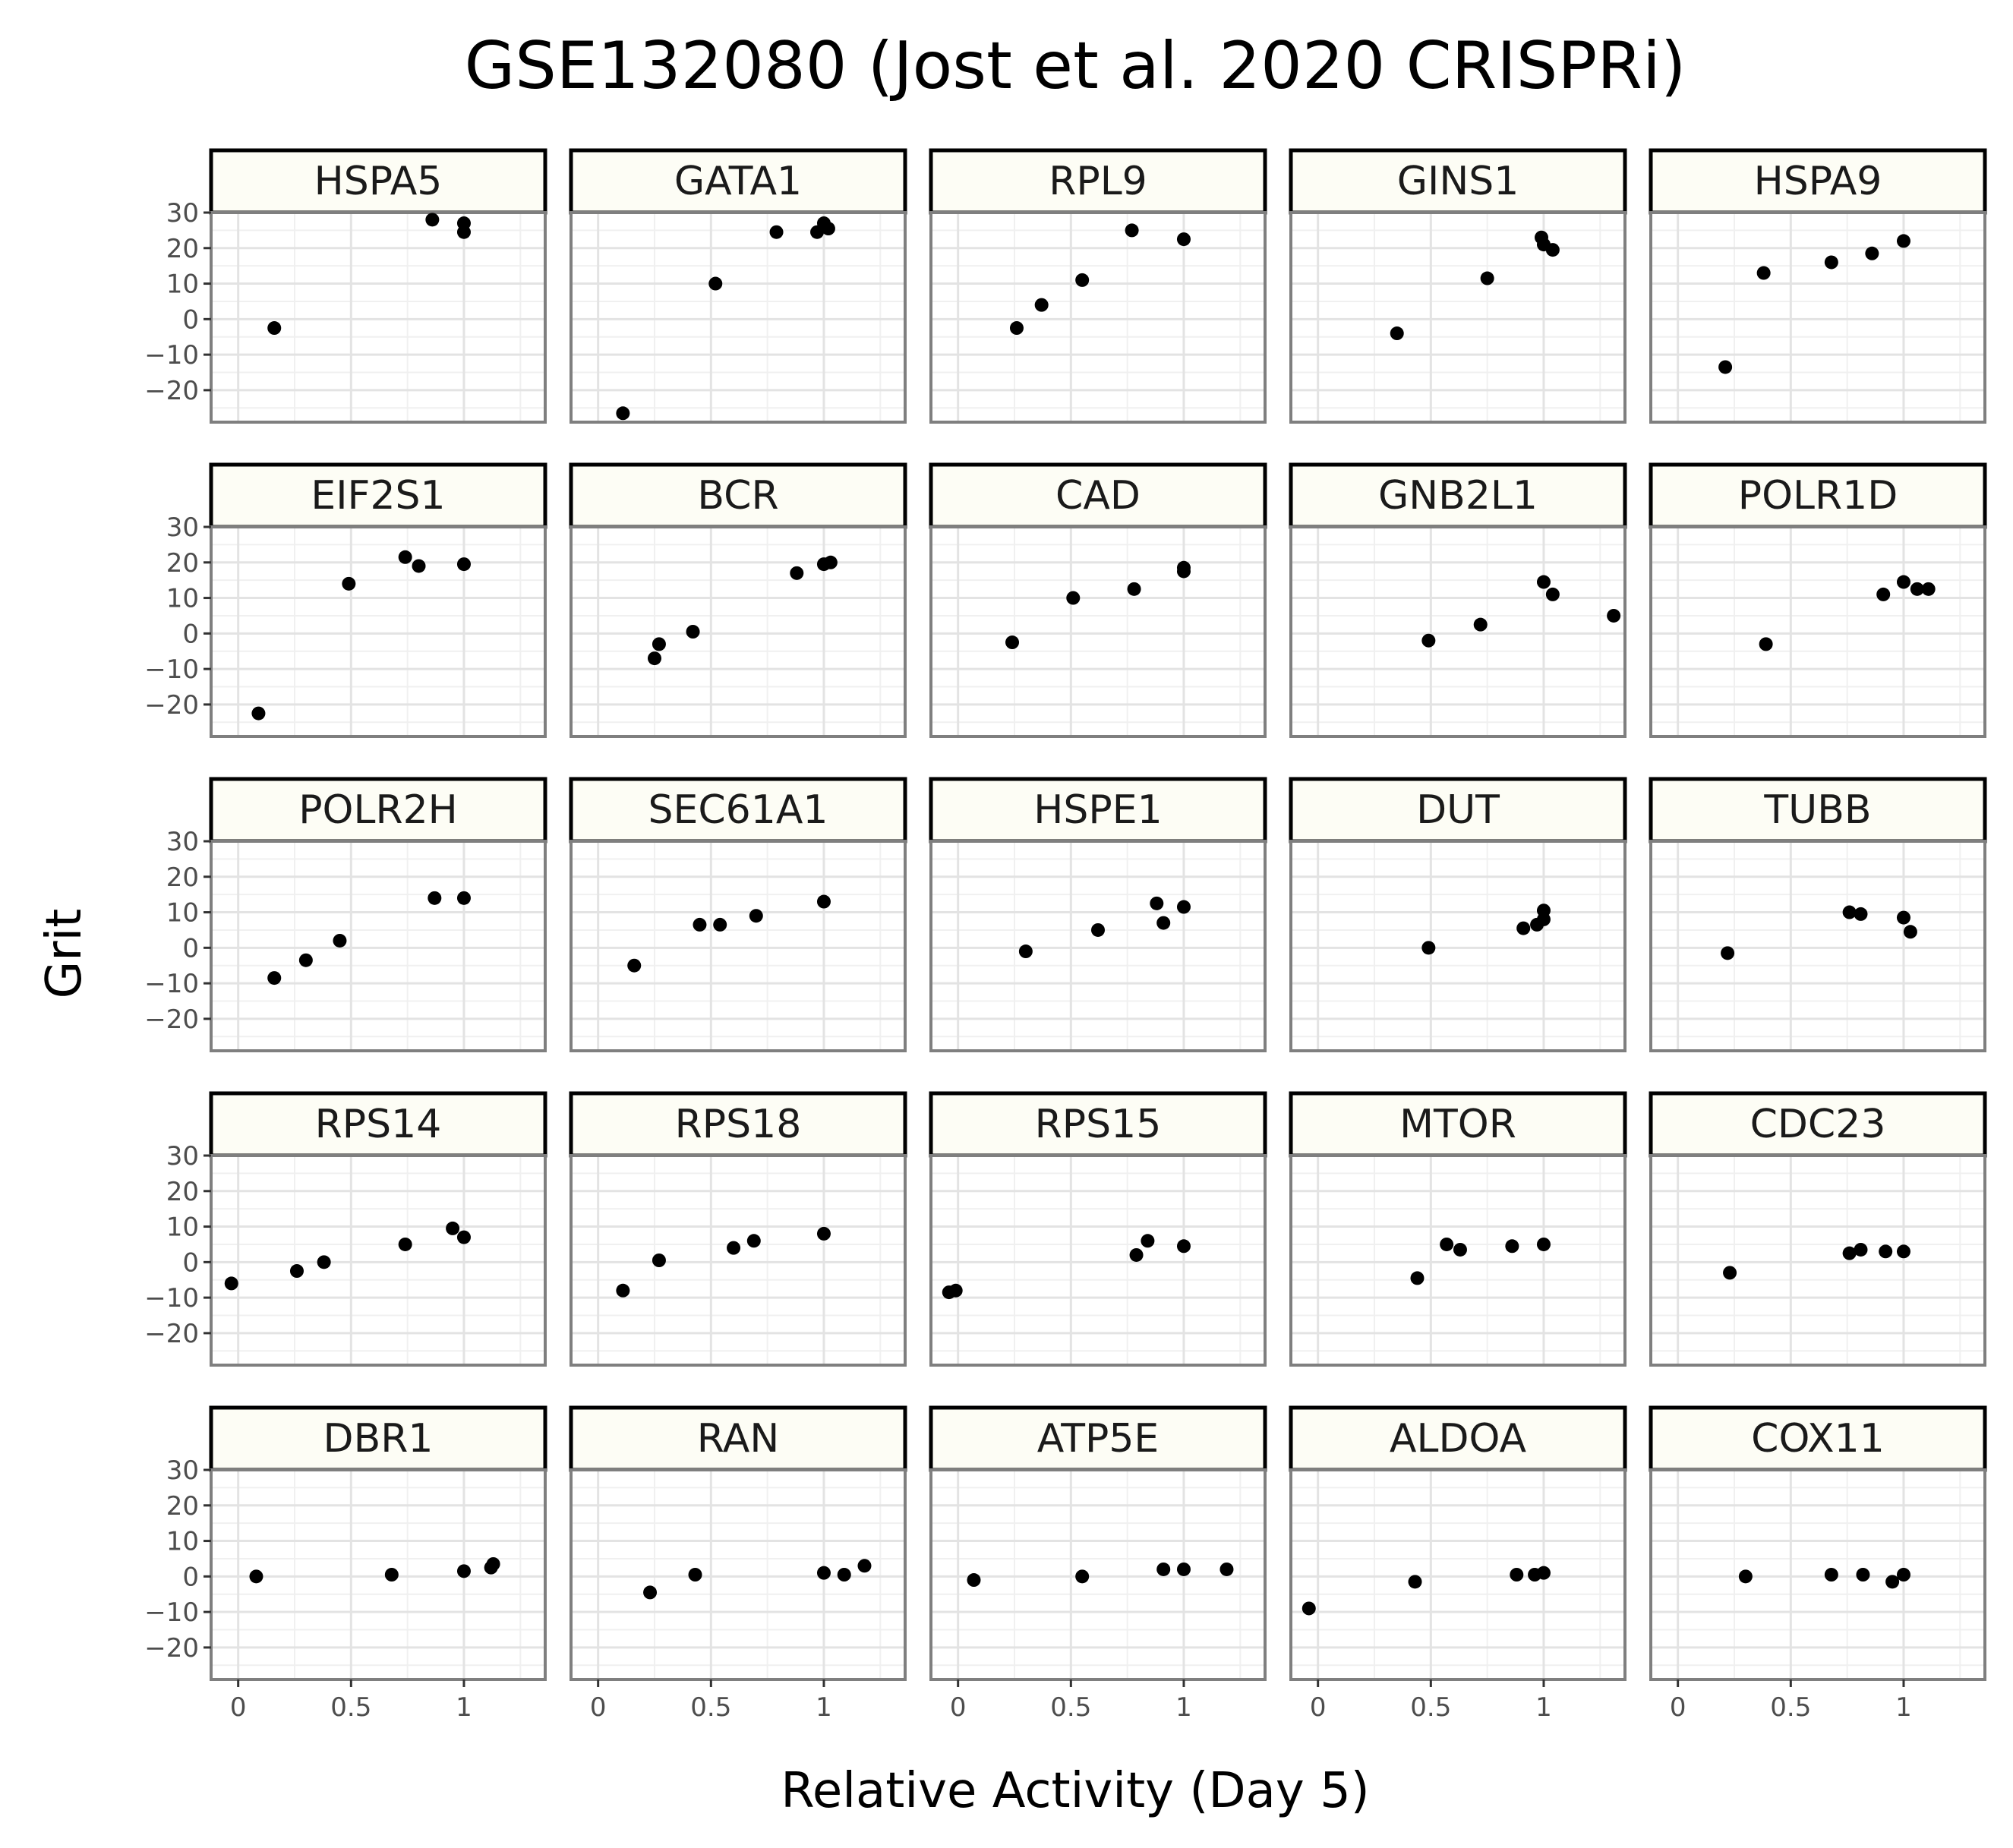  I want to click on facet-strip-label: GNB2L1, so click(1458, 496).